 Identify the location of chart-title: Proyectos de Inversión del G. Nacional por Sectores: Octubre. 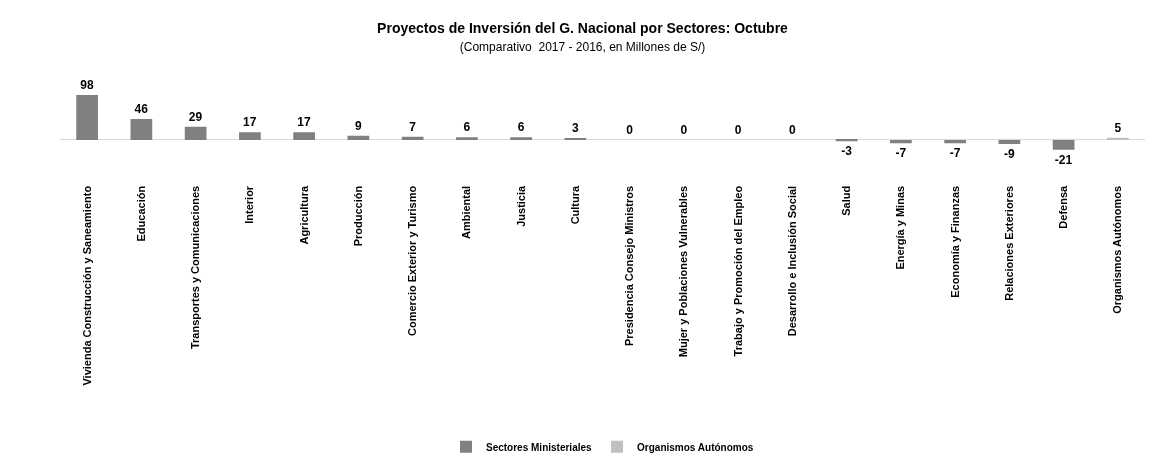
(583, 28).